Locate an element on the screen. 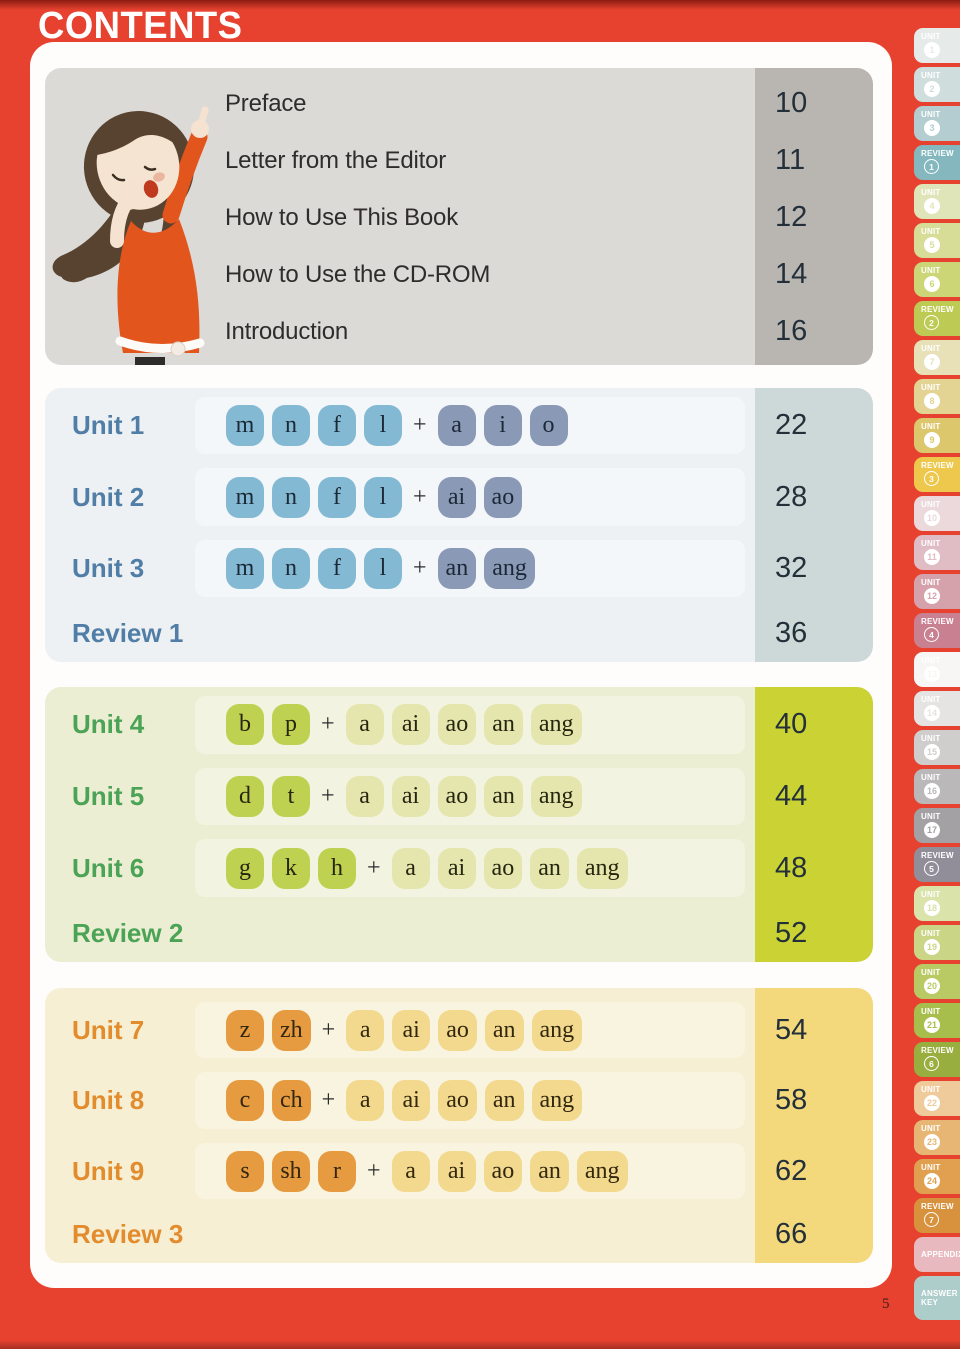  tab-number: 21 is located at coordinates (932, 1025).